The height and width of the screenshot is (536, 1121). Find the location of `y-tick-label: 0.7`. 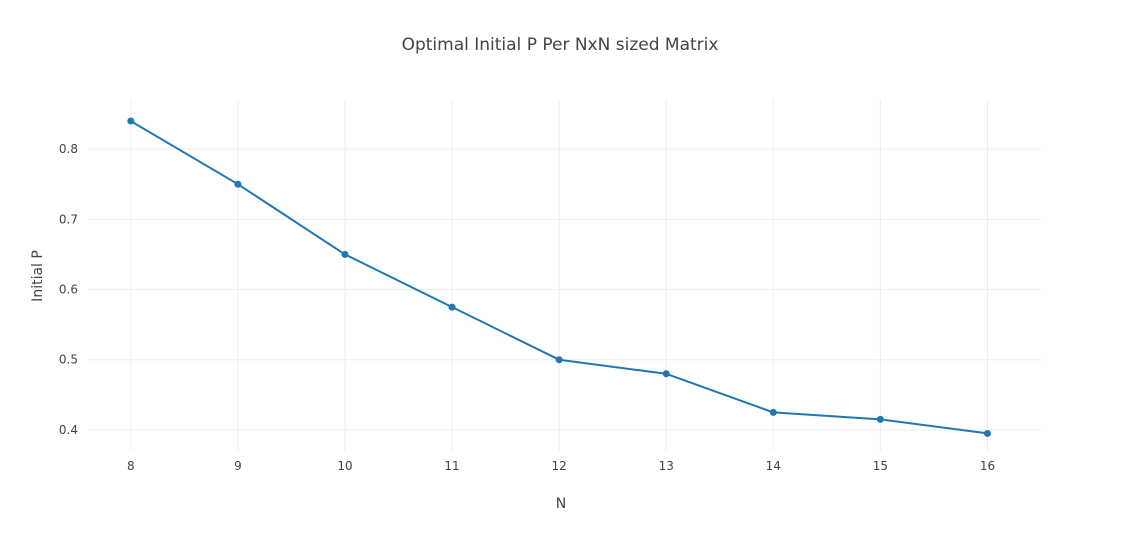

y-tick-label: 0.7 is located at coordinates (68, 219).